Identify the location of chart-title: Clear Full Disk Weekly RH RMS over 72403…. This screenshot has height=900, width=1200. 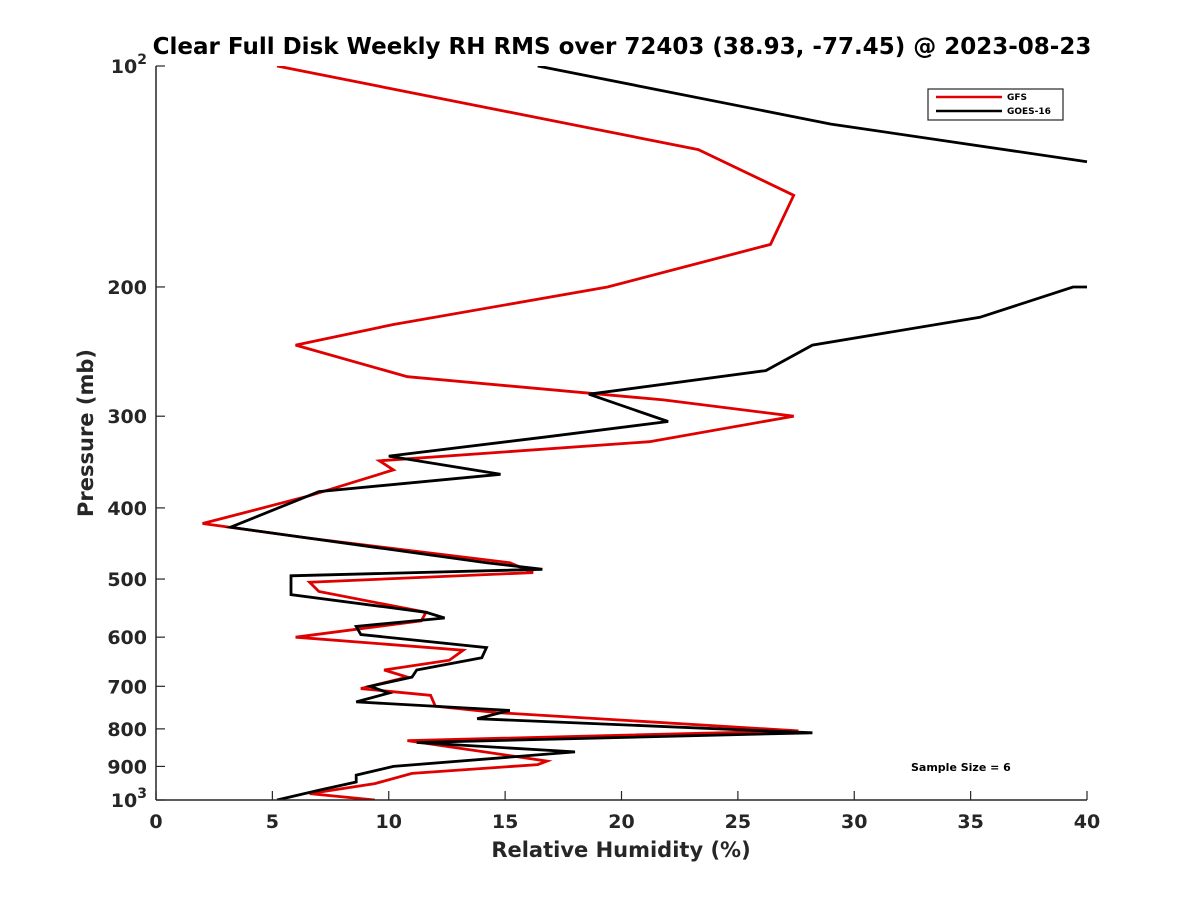
(622, 47).